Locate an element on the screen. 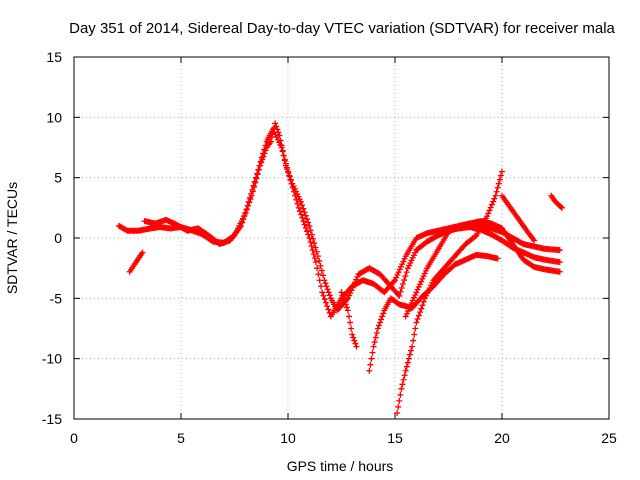  x-tick-label: 20 is located at coordinates (502, 438).